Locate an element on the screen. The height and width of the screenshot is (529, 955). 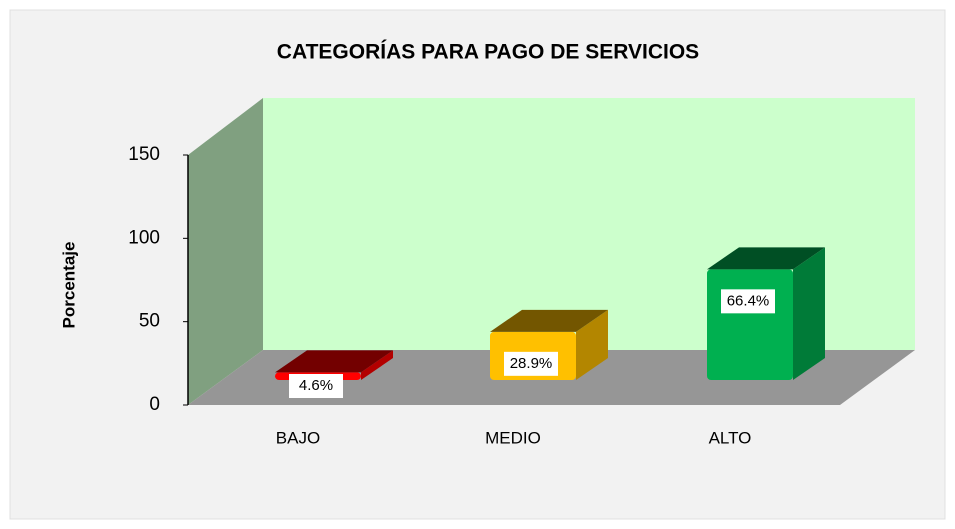
y-axis-label: Porcentaje is located at coordinates (68, 285).